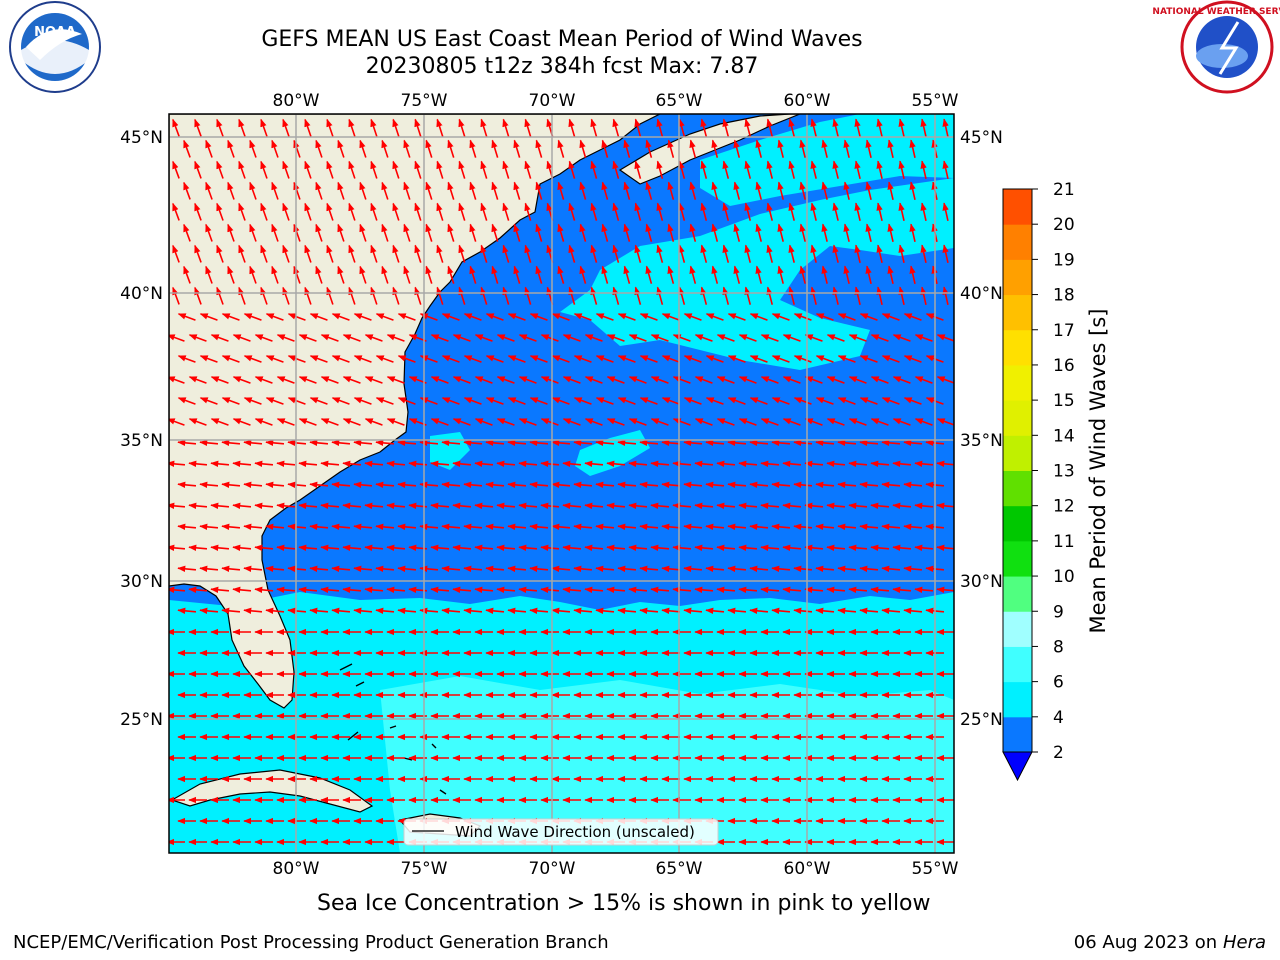  I want to click on colorbar-band, so click(1017, 453).